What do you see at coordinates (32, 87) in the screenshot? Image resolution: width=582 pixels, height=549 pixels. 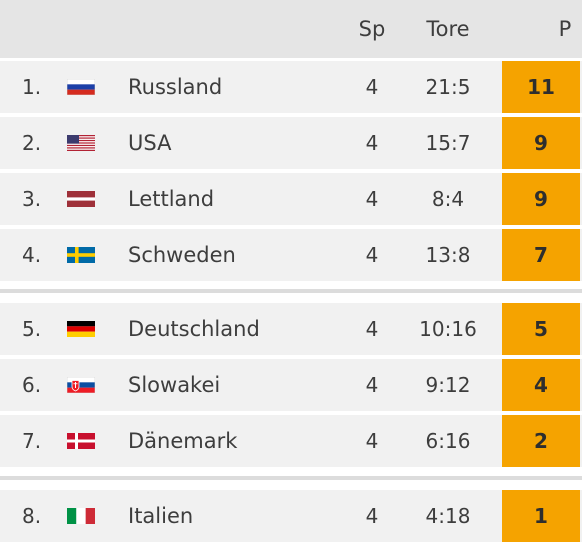 I see `rank: 1.` at bounding box center [32, 87].